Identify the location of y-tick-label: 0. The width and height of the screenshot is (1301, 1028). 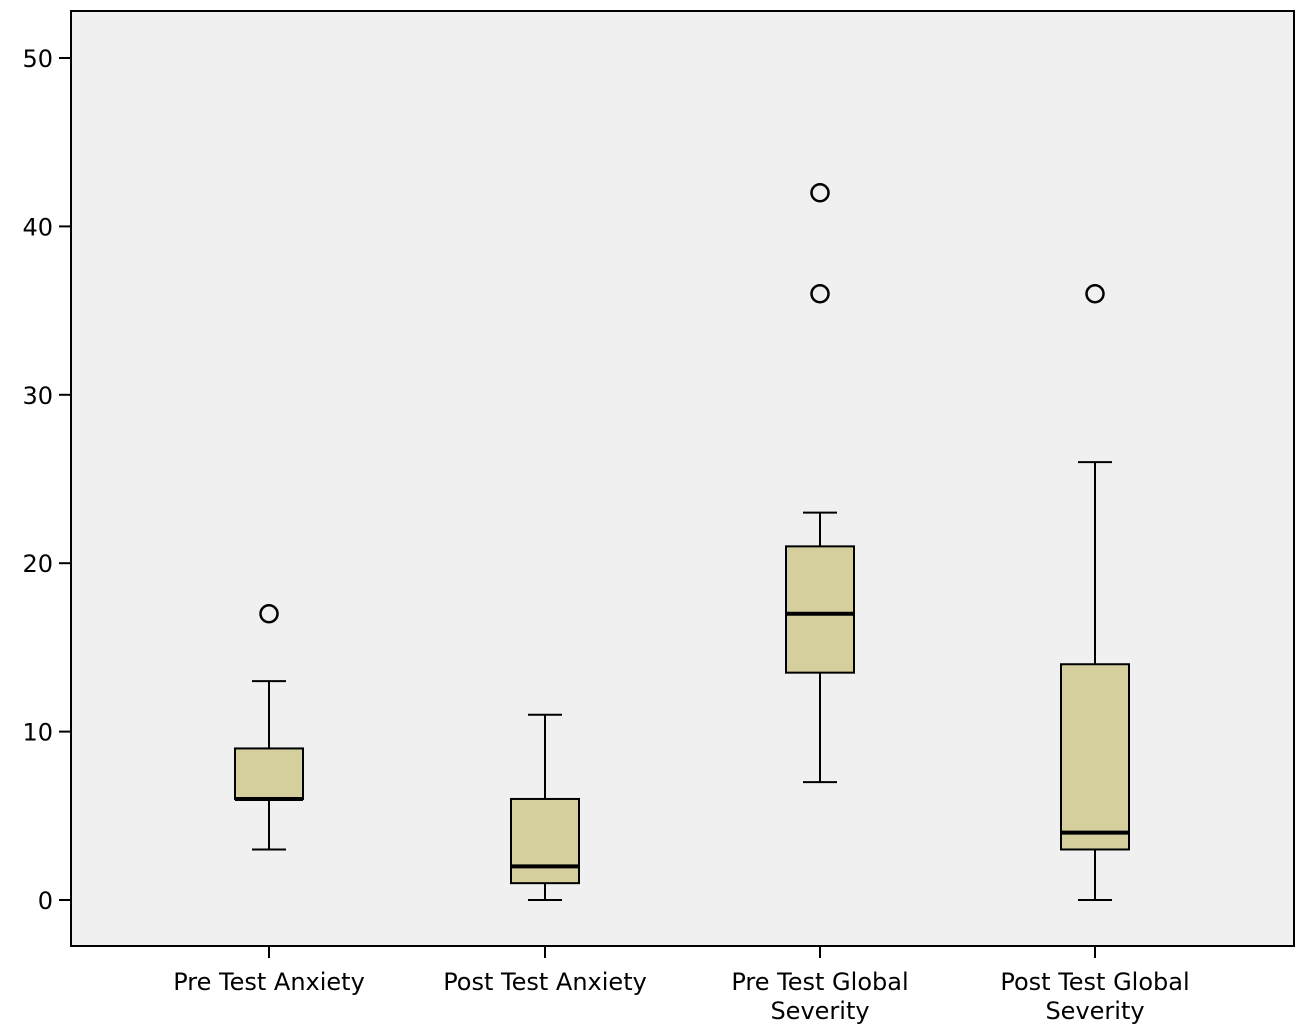
(45, 901).